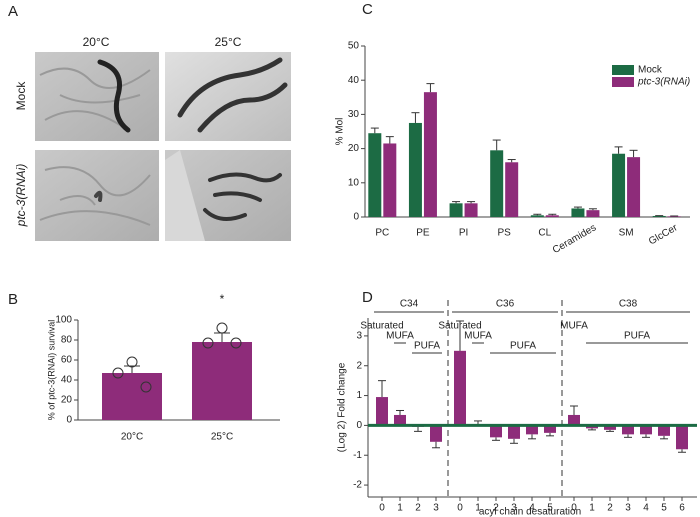 The width and height of the screenshot is (700, 517). What do you see at coordinates (222, 437) in the screenshot?
I see `x-tick-label: 25°C` at bounding box center [222, 437].